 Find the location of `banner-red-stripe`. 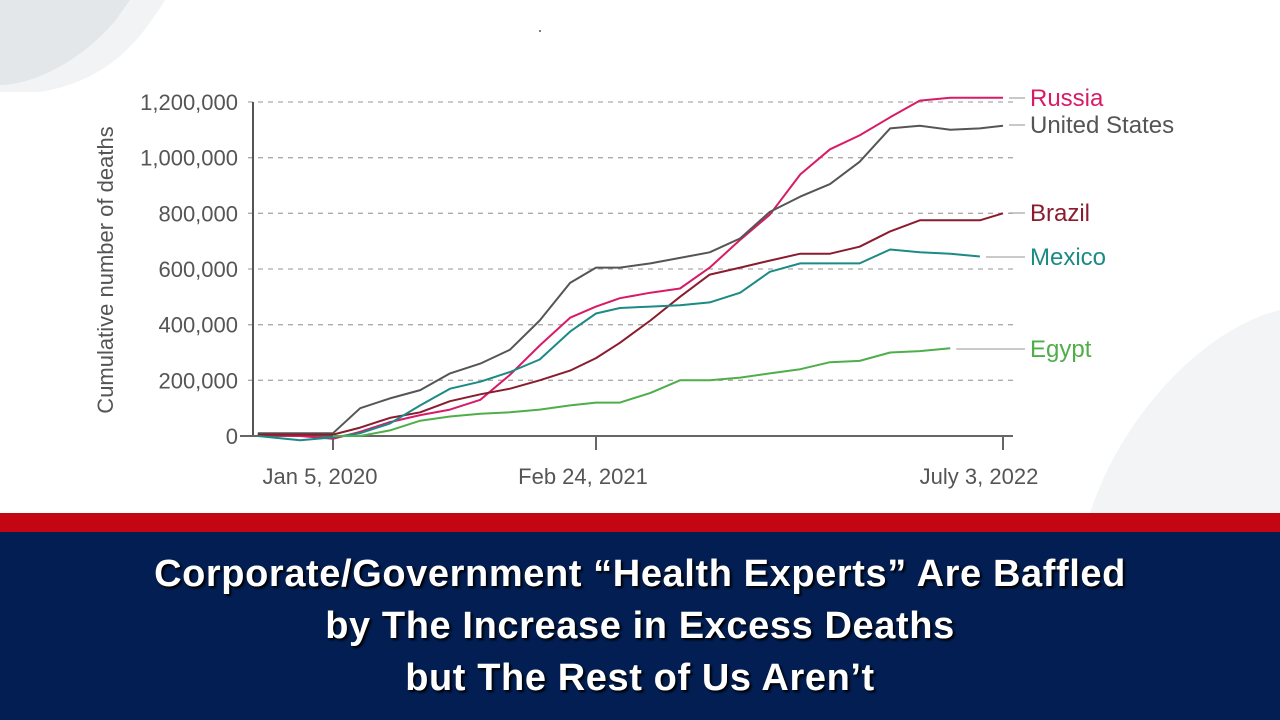

banner-red-stripe is located at coordinates (640, 522).